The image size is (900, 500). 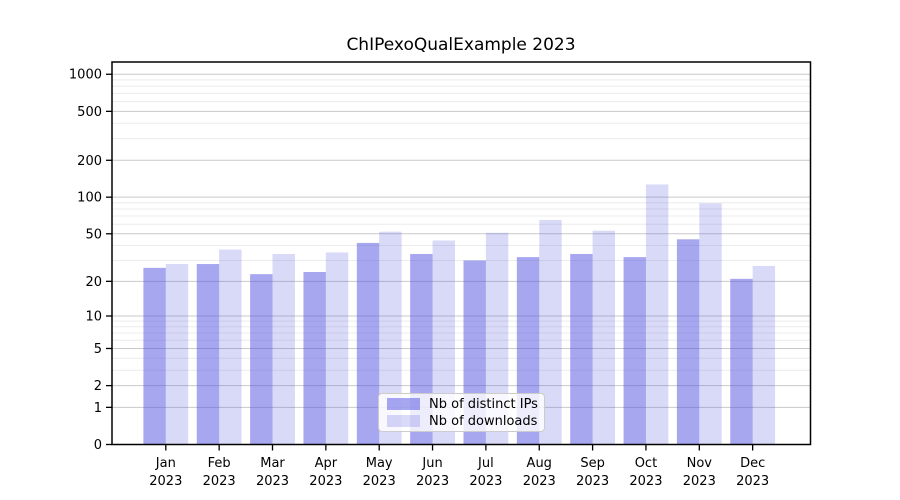 I want to click on bar-distinct-ips-may, so click(x=368, y=343).